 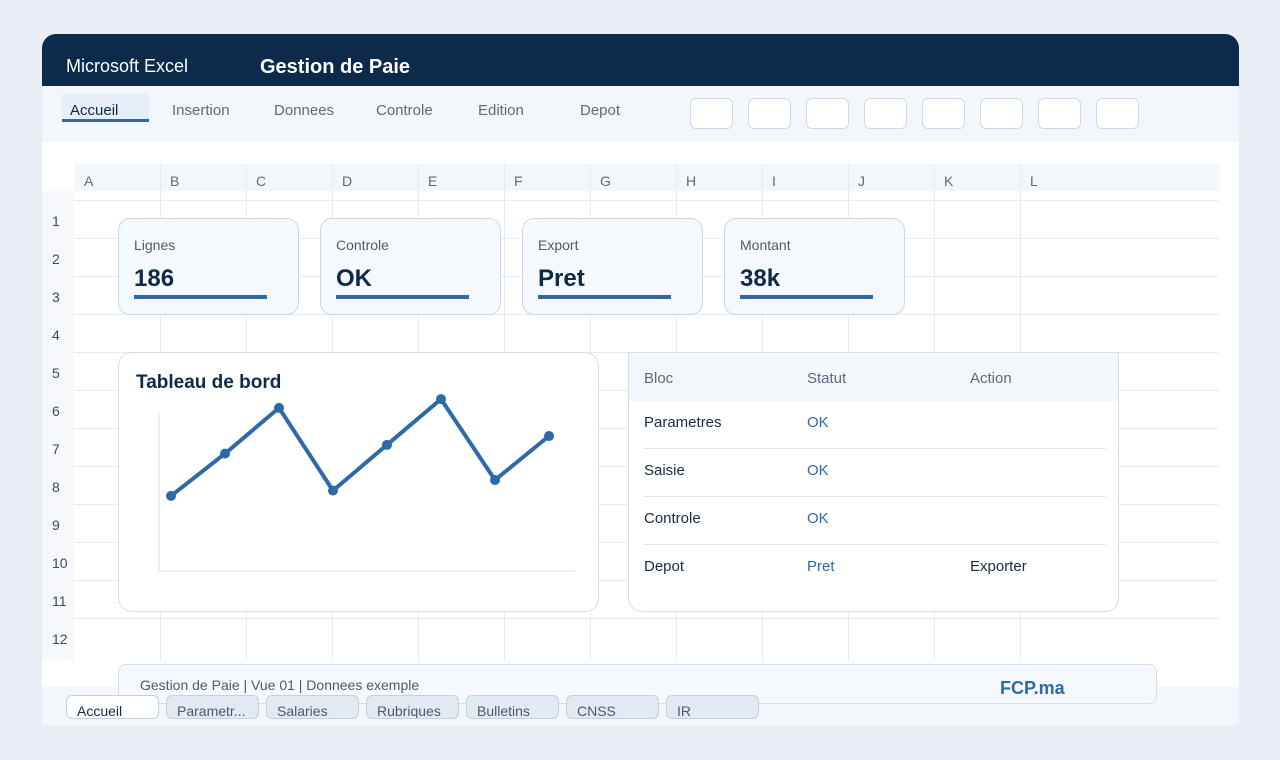 What do you see at coordinates (600, 110) in the screenshot?
I see `tab-depot: Depot` at bounding box center [600, 110].